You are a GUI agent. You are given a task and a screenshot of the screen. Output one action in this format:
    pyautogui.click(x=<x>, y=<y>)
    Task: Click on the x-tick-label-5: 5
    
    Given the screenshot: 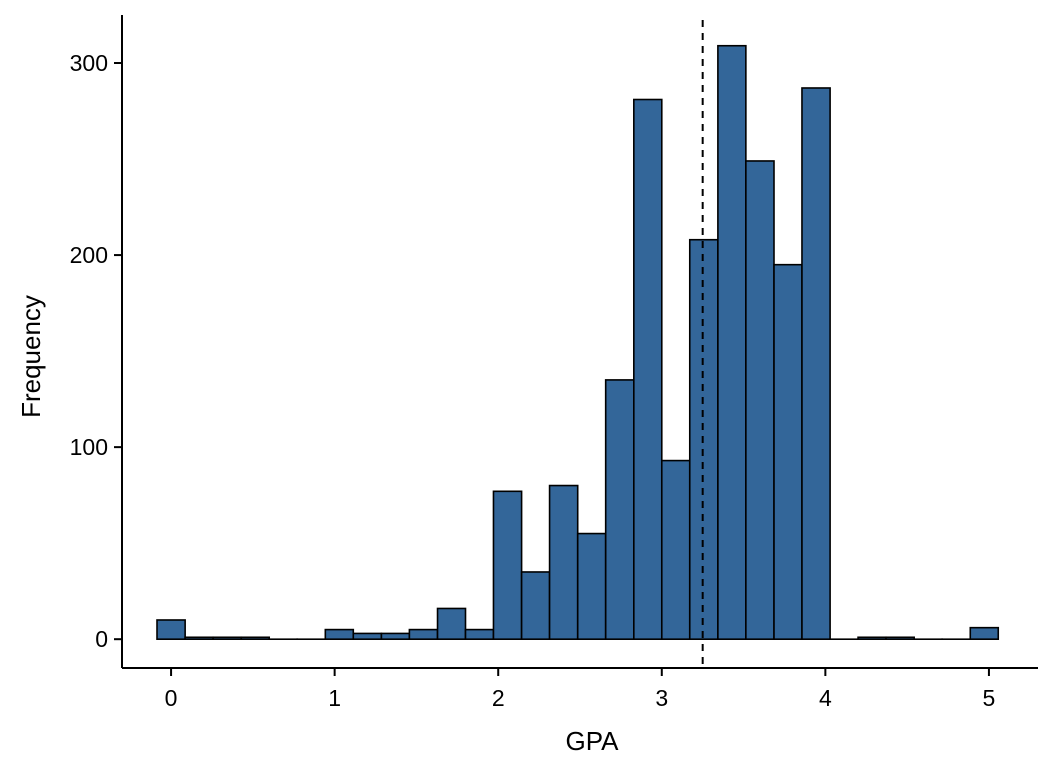 What is the action you would take?
    pyautogui.click(x=989, y=698)
    